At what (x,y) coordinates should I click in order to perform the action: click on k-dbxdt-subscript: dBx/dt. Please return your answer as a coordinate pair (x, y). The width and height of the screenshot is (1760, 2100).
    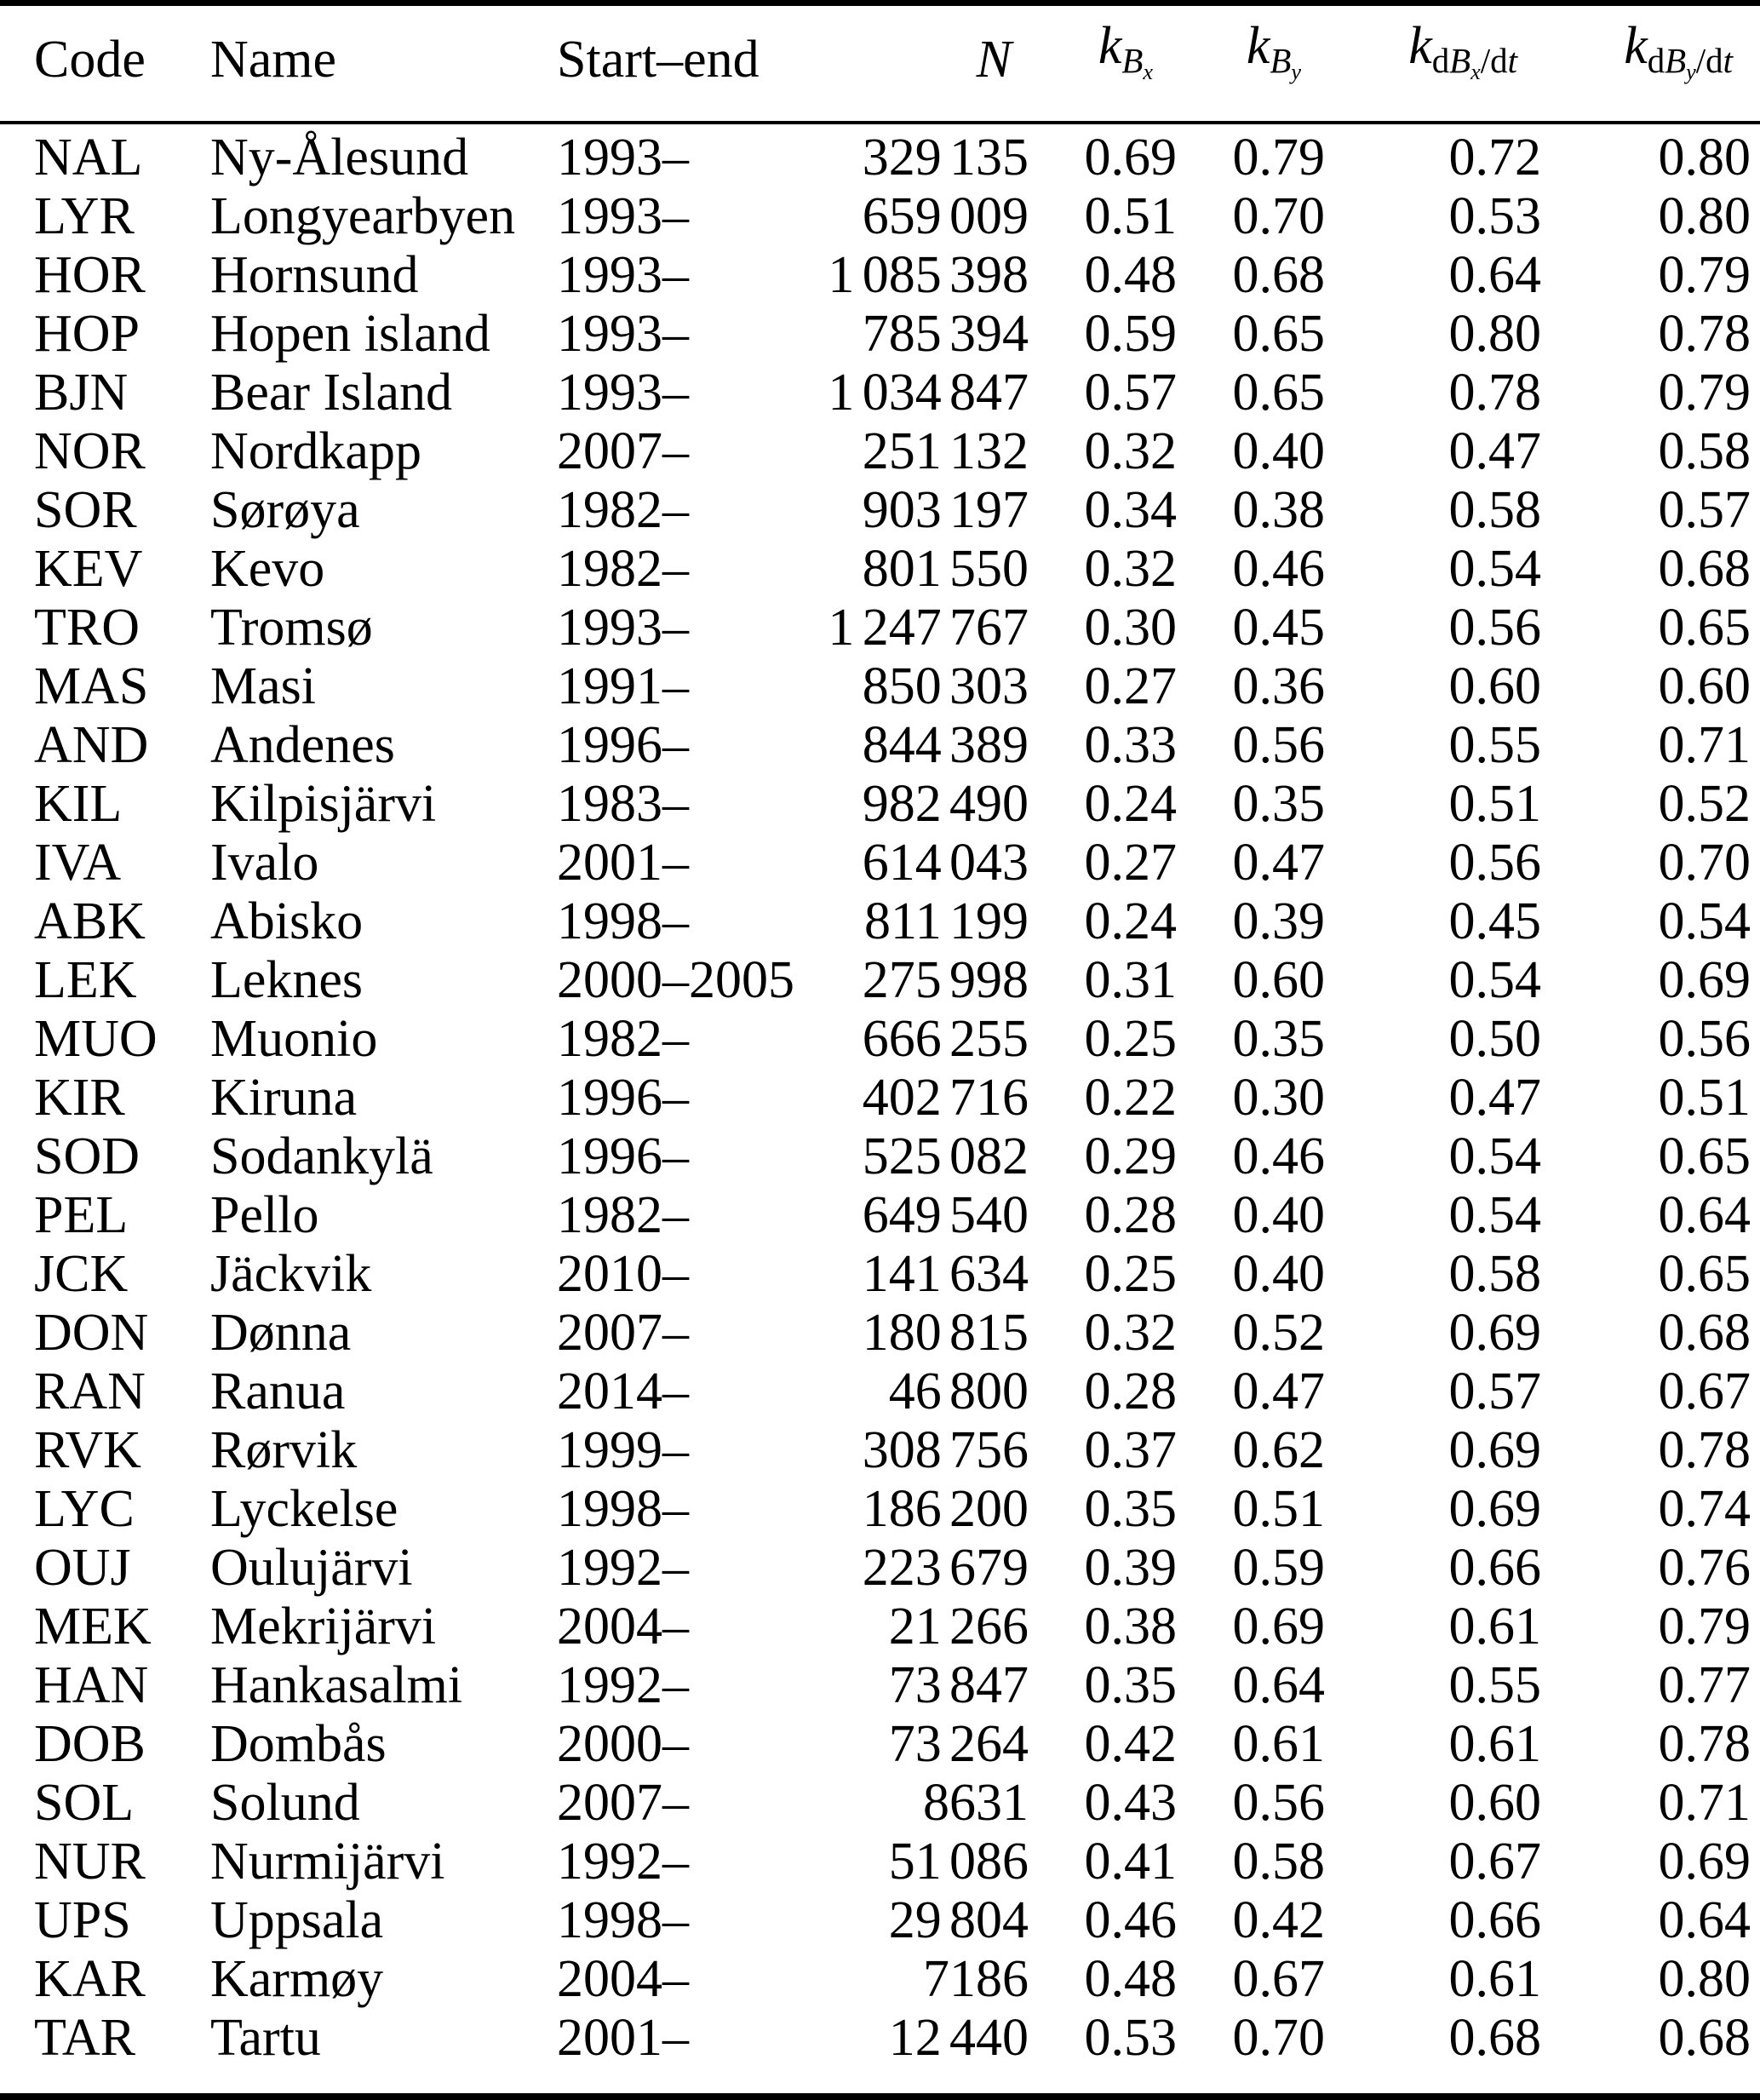
    Looking at the image, I should click on (1474, 63).